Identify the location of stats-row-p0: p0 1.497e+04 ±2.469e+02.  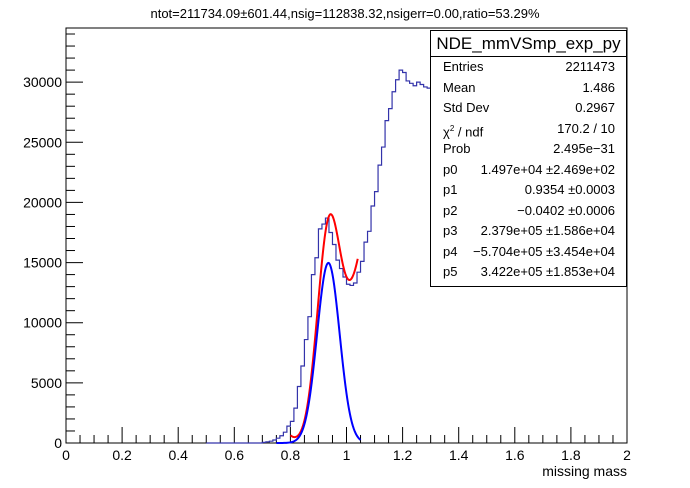
(529, 169).